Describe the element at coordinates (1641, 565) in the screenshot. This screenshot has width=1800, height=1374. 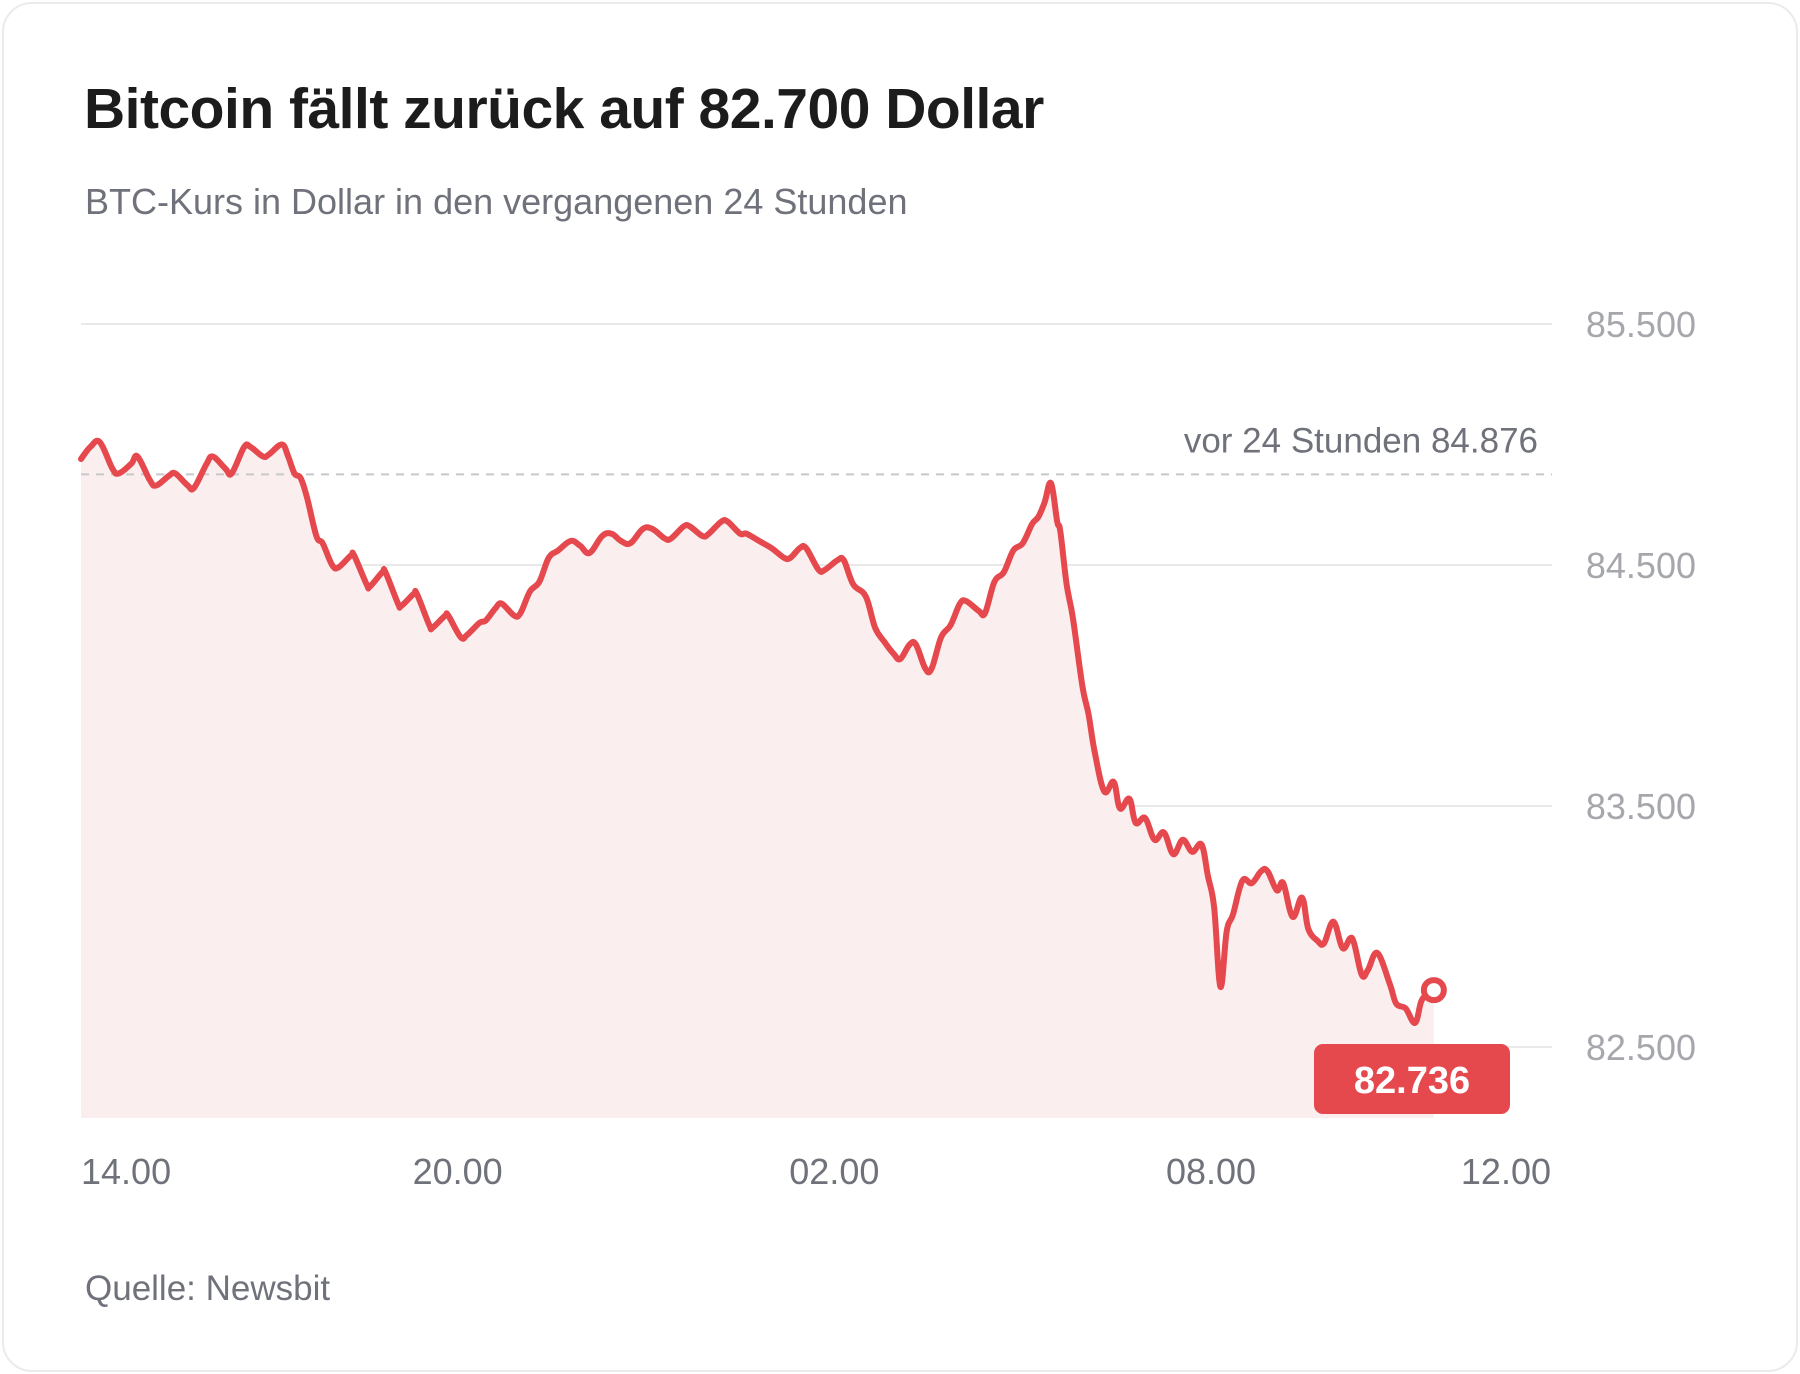
I see `y-tick-label: 84.500` at that location.